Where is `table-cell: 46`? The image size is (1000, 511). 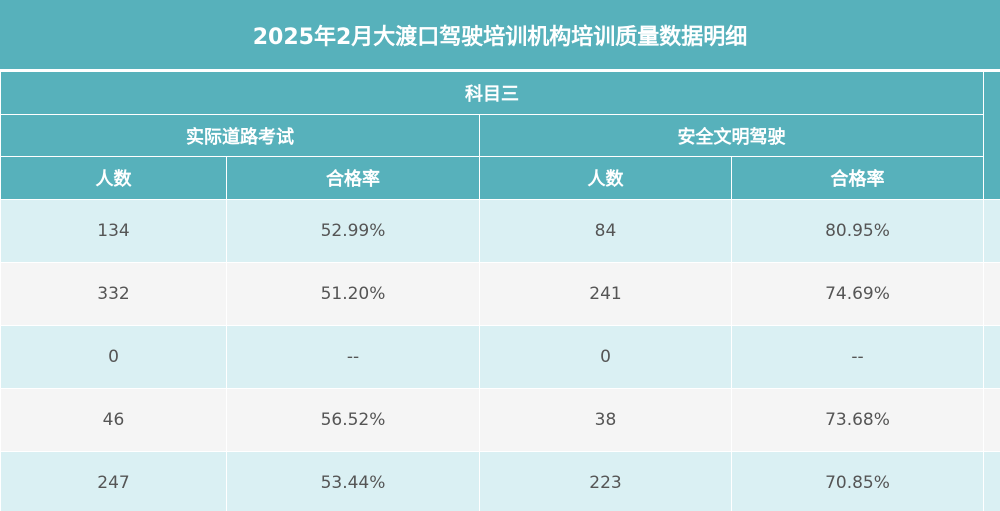 table-cell: 46 is located at coordinates (113, 420).